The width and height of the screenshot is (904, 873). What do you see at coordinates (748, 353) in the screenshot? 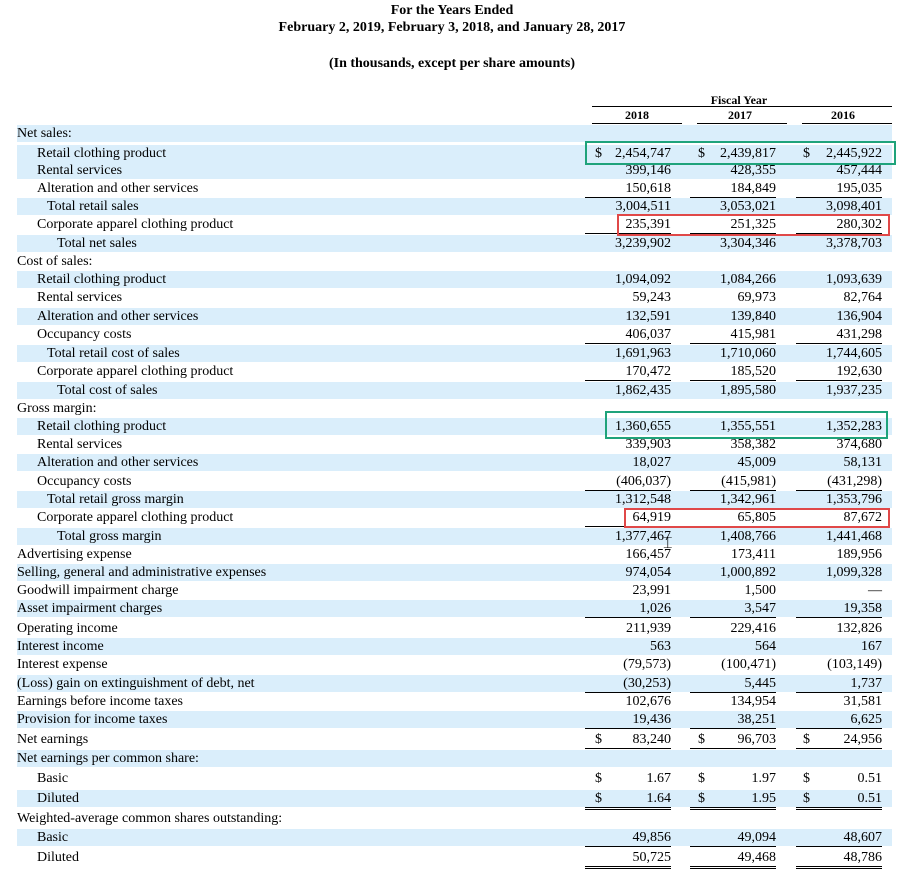
I see `value-cell-2017: 1,710,060` at bounding box center [748, 353].